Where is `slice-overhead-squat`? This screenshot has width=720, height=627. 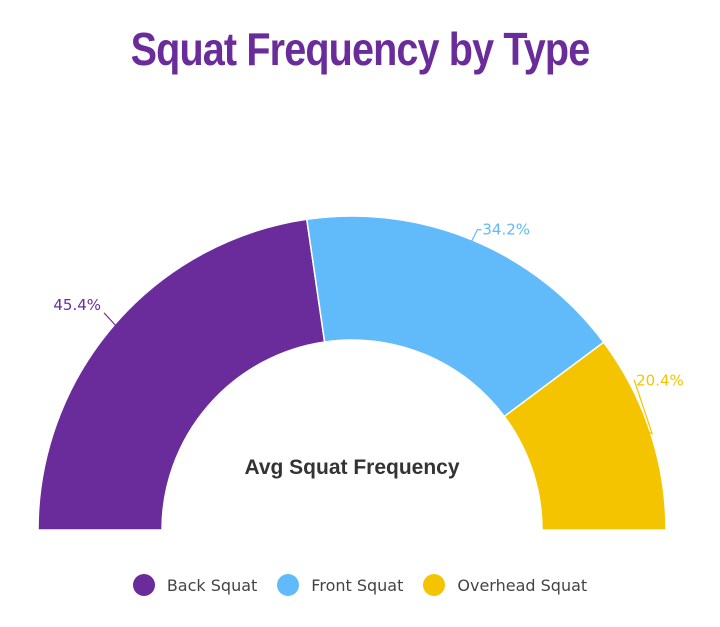 slice-overhead-squat is located at coordinates (585, 436).